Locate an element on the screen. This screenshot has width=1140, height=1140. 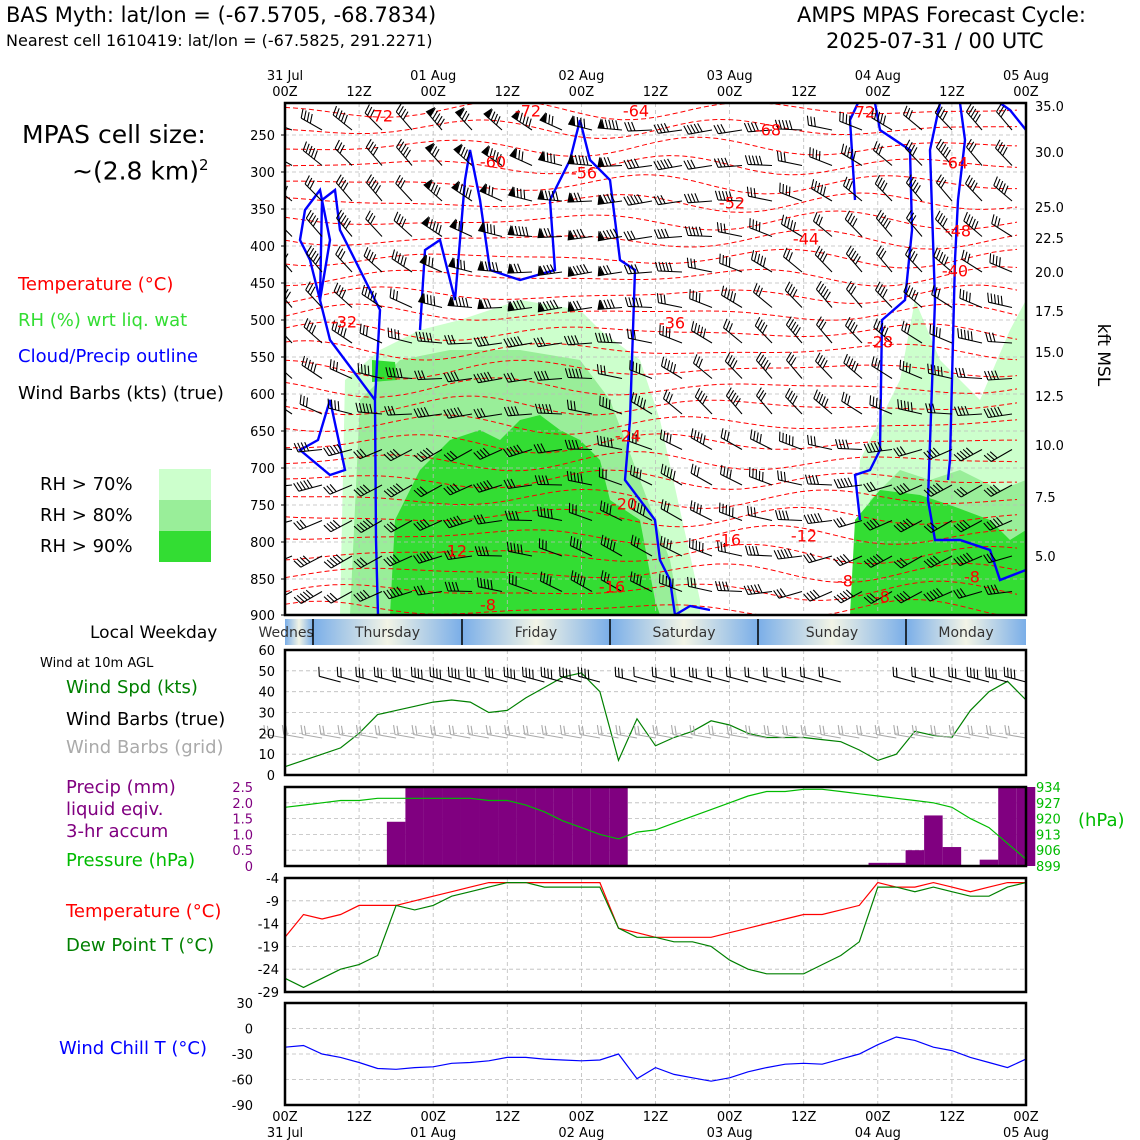
weekday-label: Local Weekday is located at coordinates (153, 633).